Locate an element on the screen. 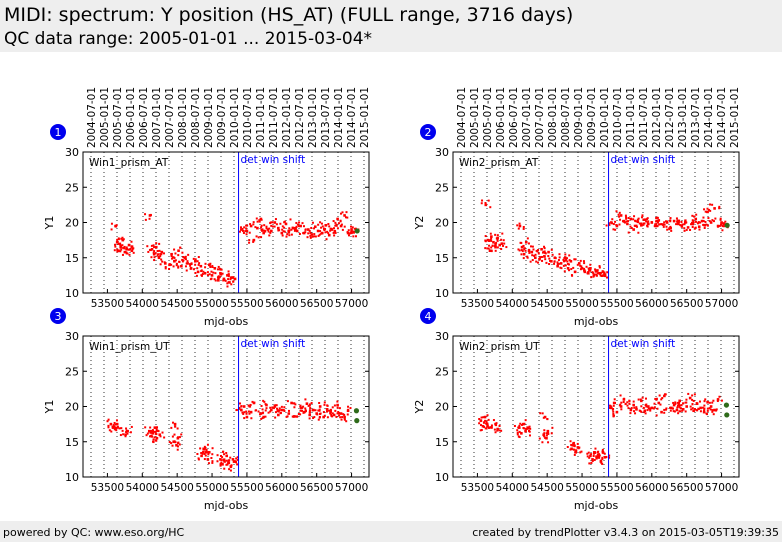 This screenshot has height=542, width=782. panel-1-label: Win1_prism_AT is located at coordinates (129, 163).